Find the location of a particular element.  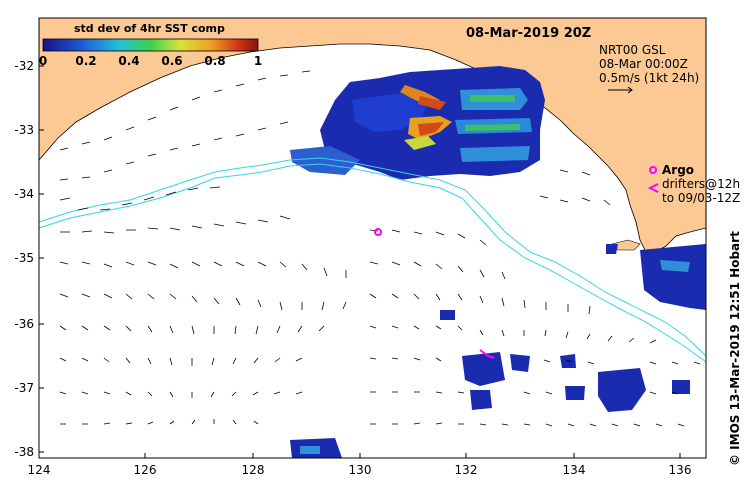

imos-credit: © IMOS 13-Mar-2019 12:51 Hobart is located at coordinates (735, 348).